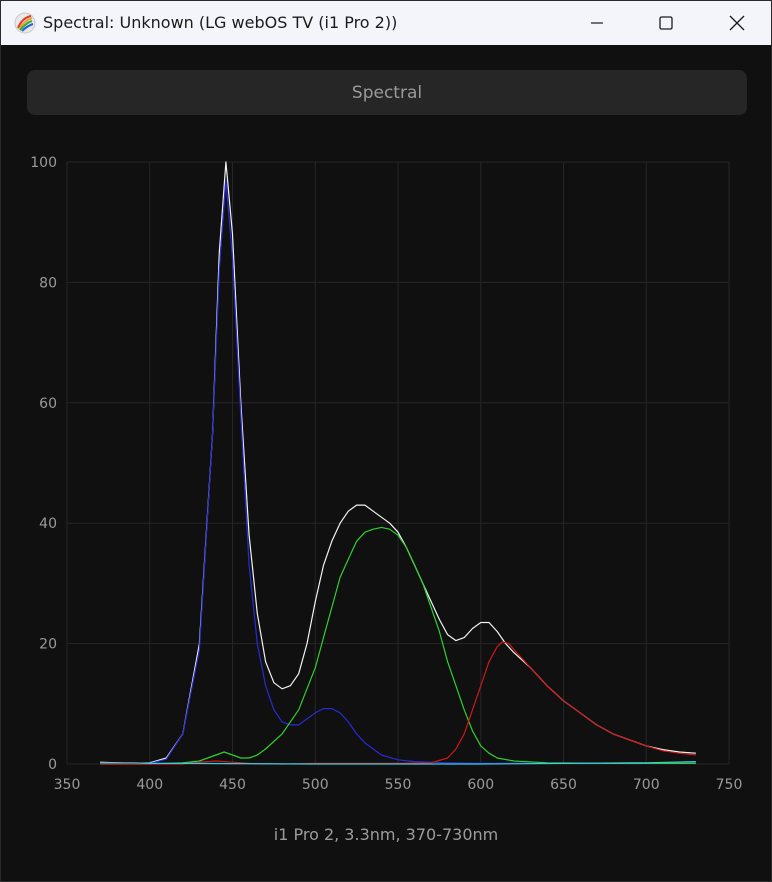 The width and height of the screenshot is (772, 882). Describe the element at coordinates (48, 645) in the screenshot. I see `y-tick-label: 20` at that location.